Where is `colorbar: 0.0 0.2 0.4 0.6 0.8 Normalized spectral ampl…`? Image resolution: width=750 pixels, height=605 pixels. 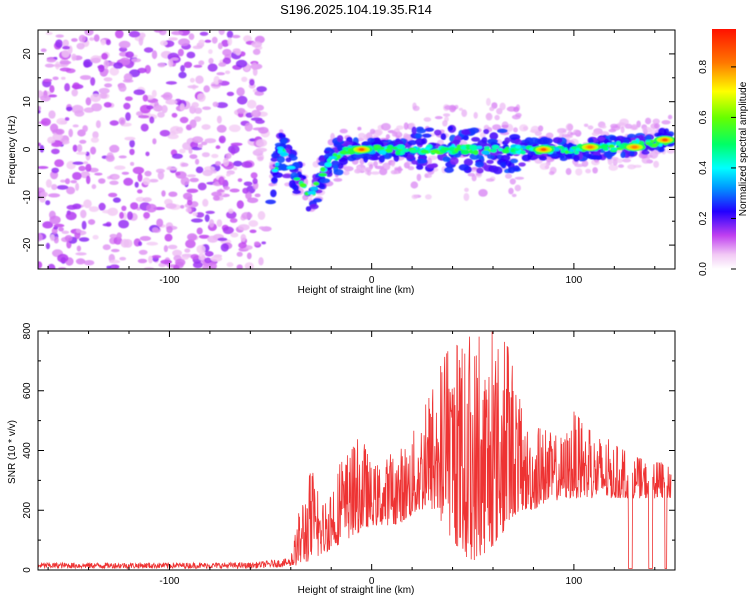
colorbar: 0.0 0.2 0.4 0.6 0.8 Normalized spectral ampl… is located at coordinates (723, 152).